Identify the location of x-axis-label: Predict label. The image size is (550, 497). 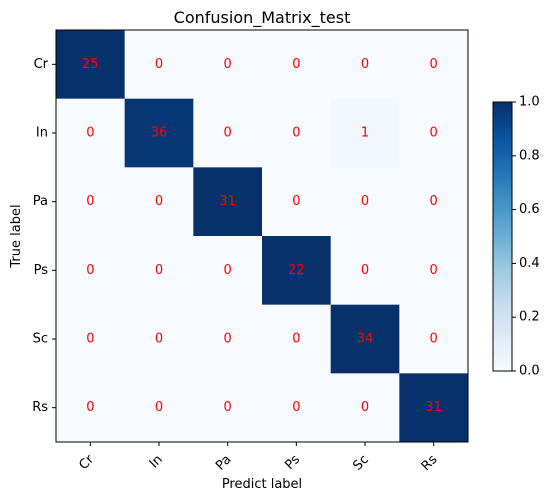
(262, 484).